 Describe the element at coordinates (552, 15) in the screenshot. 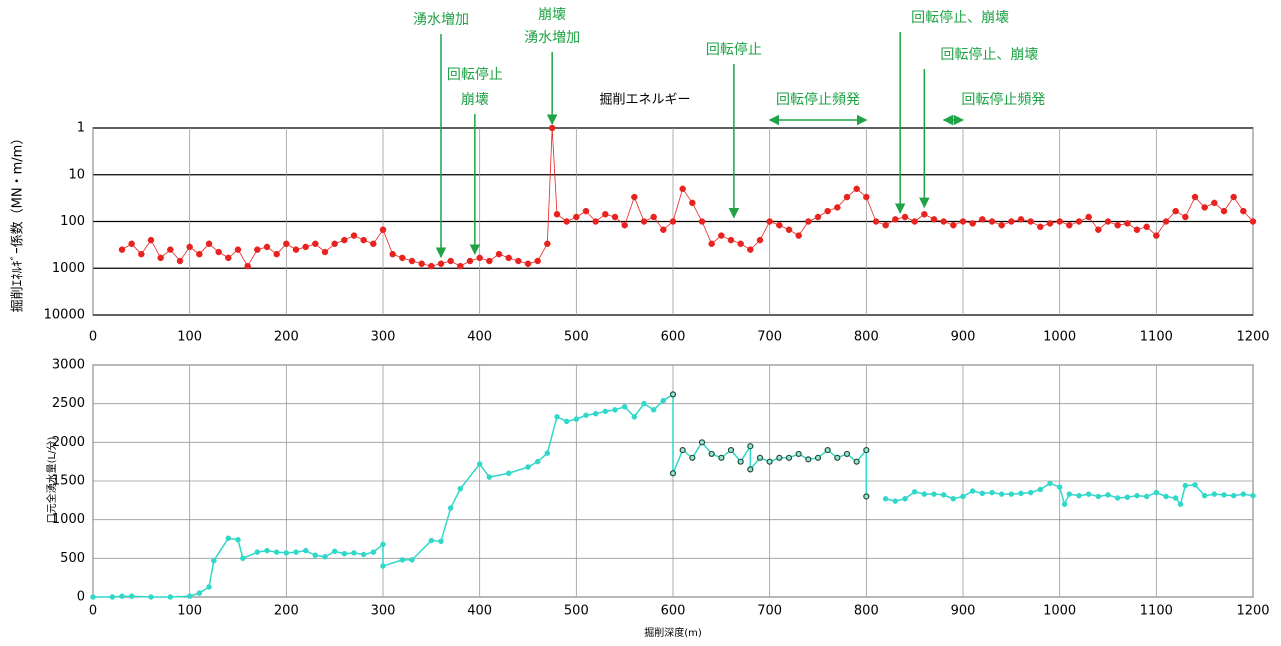

I see `annotation: 崩壊` at that location.